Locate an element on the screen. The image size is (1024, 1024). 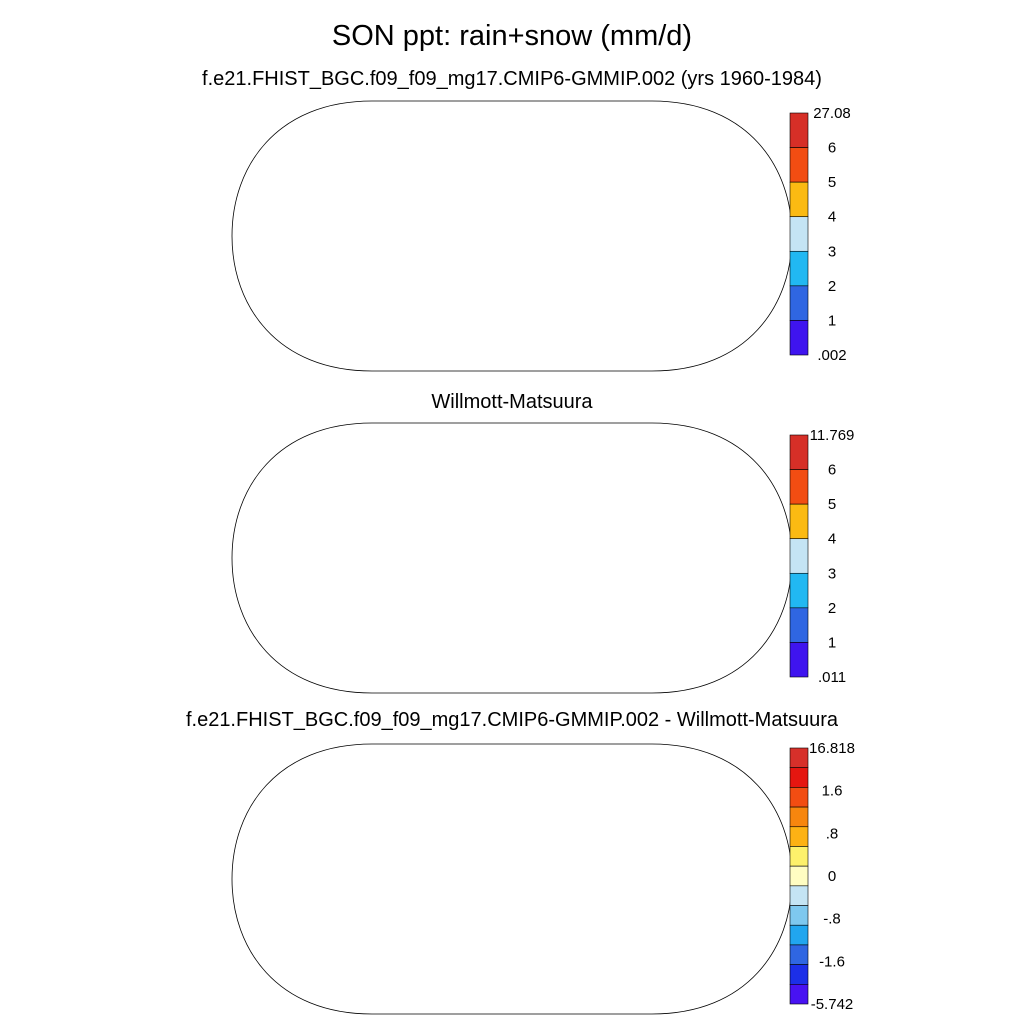
colorbar-label: -.8 is located at coordinates (832, 919).